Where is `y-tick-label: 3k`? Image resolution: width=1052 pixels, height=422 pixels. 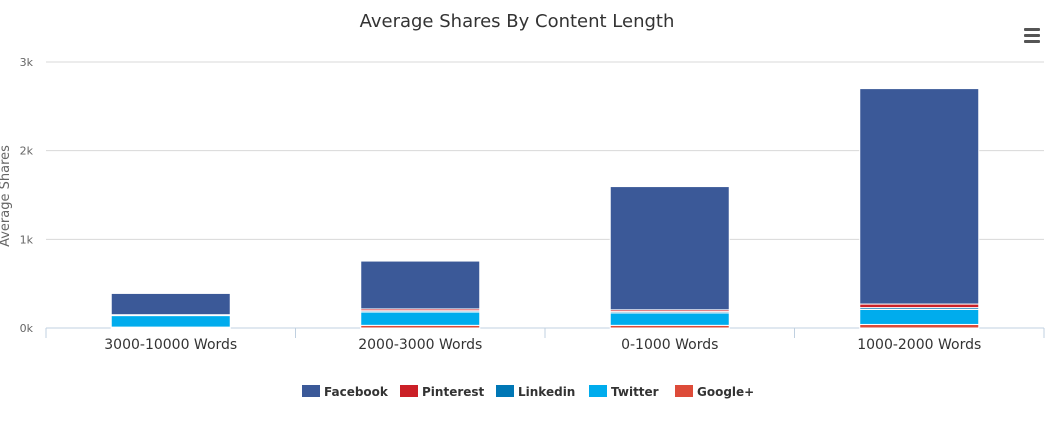 y-tick-label: 3k is located at coordinates (27, 62).